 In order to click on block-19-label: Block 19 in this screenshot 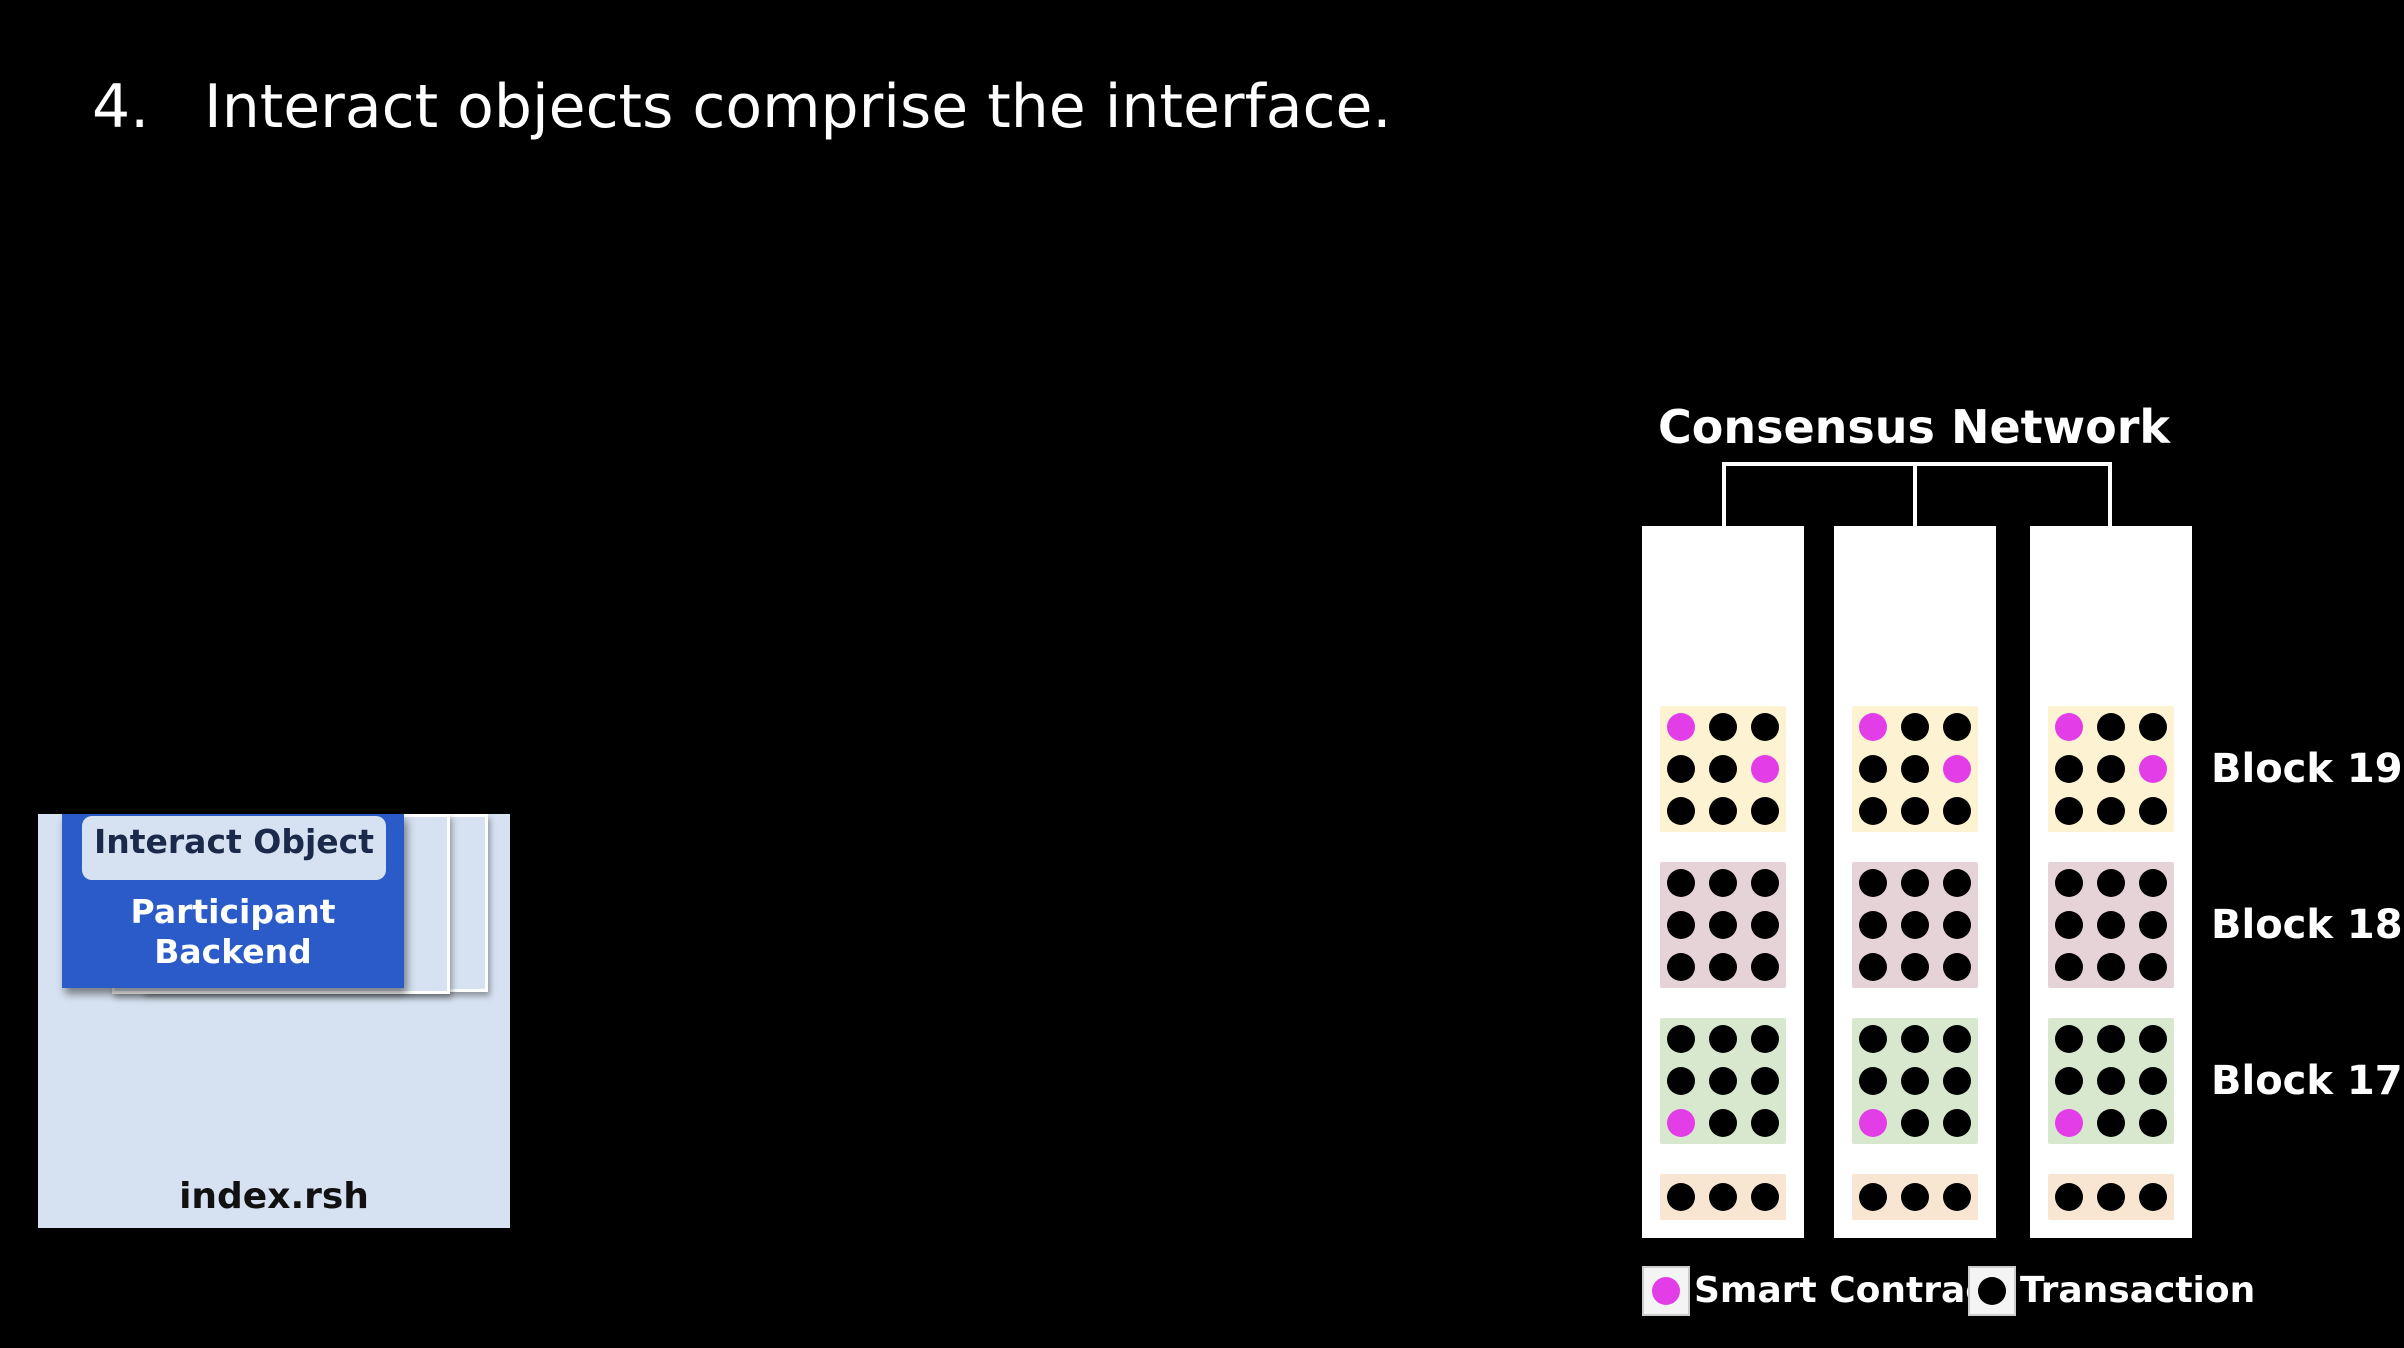, I will do `click(2307, 769)`.